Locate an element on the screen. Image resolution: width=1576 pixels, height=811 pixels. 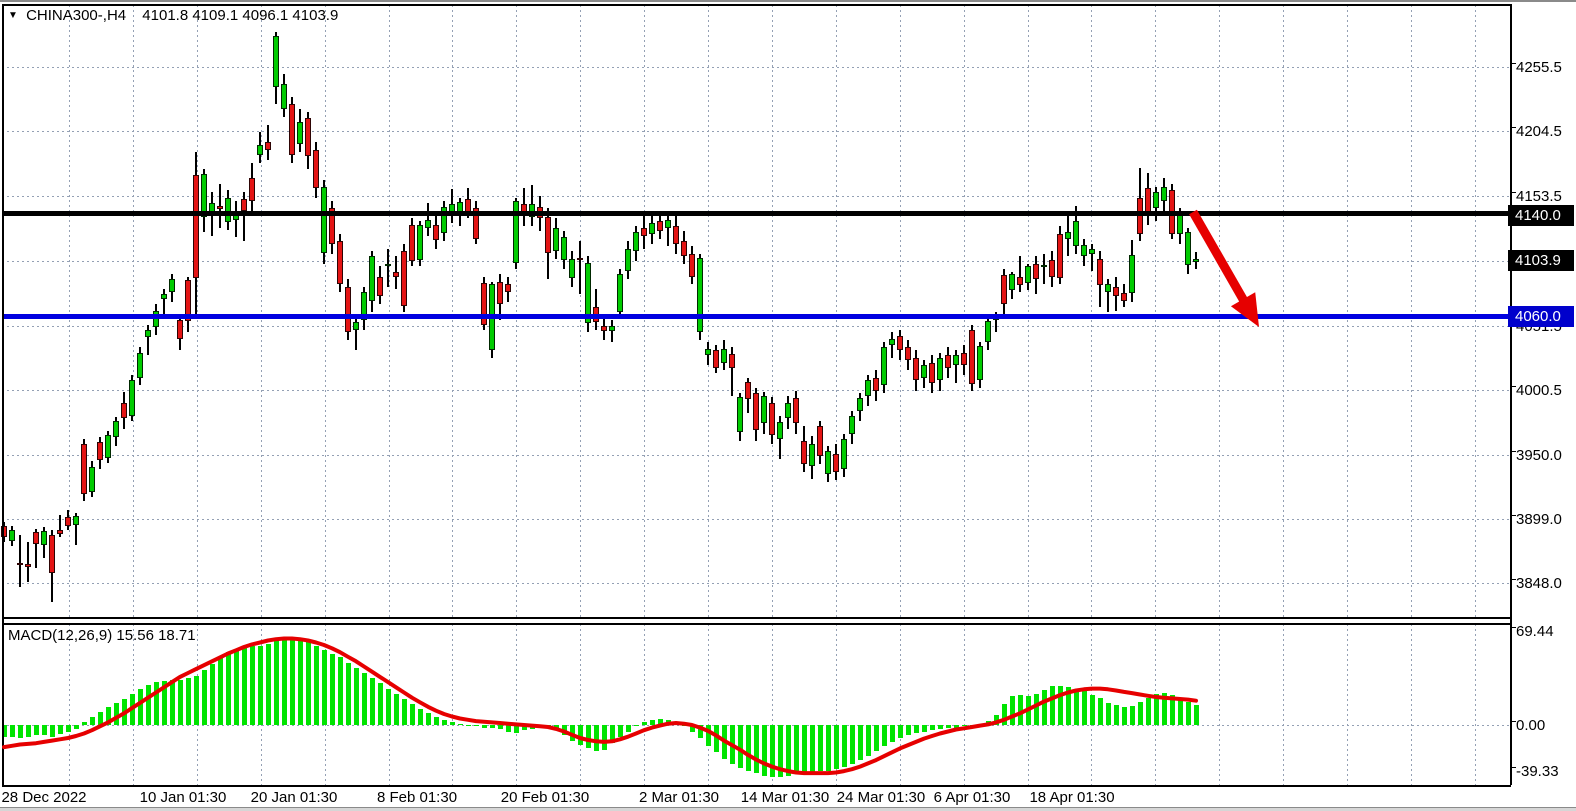
window-top-edge is located at coordinates (788, 1).